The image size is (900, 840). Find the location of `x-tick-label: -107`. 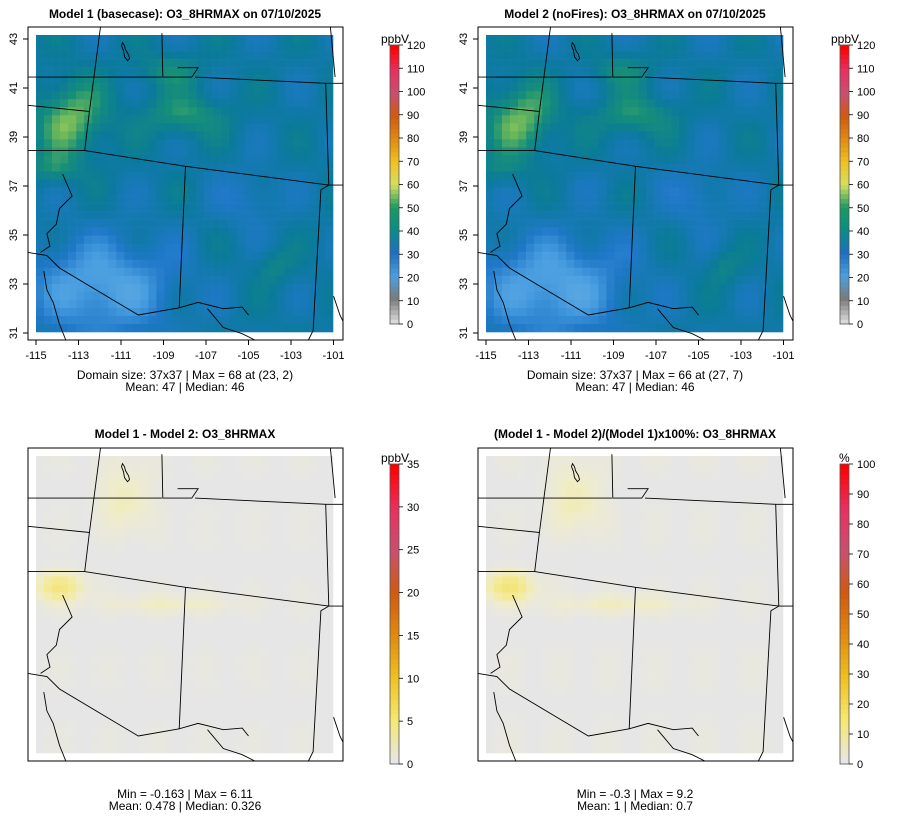

x-tick-label: -107 is located at coordinates (656, 356).